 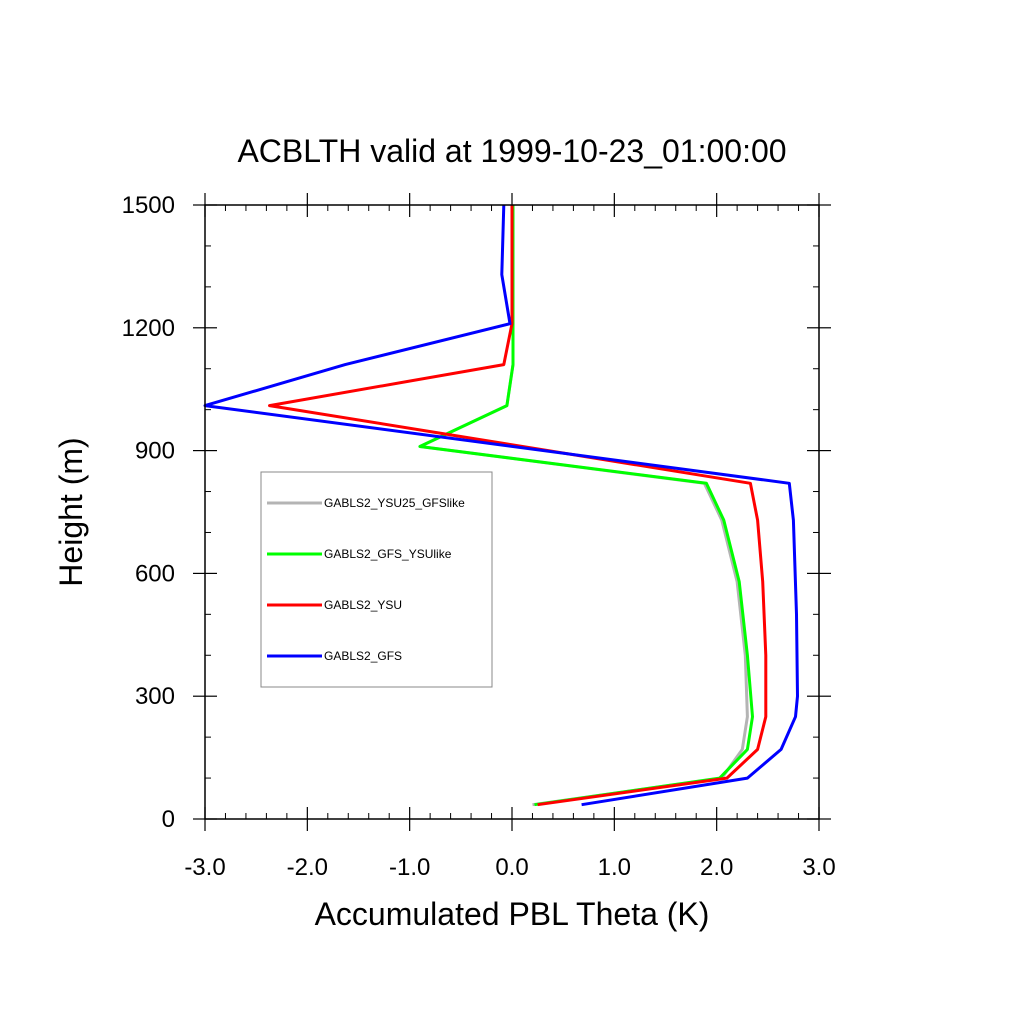 What do you see at coordinates (71, 511) in the screenshot?
I see `y-axis-label: Height (m)` at bounding box center [71, 511].